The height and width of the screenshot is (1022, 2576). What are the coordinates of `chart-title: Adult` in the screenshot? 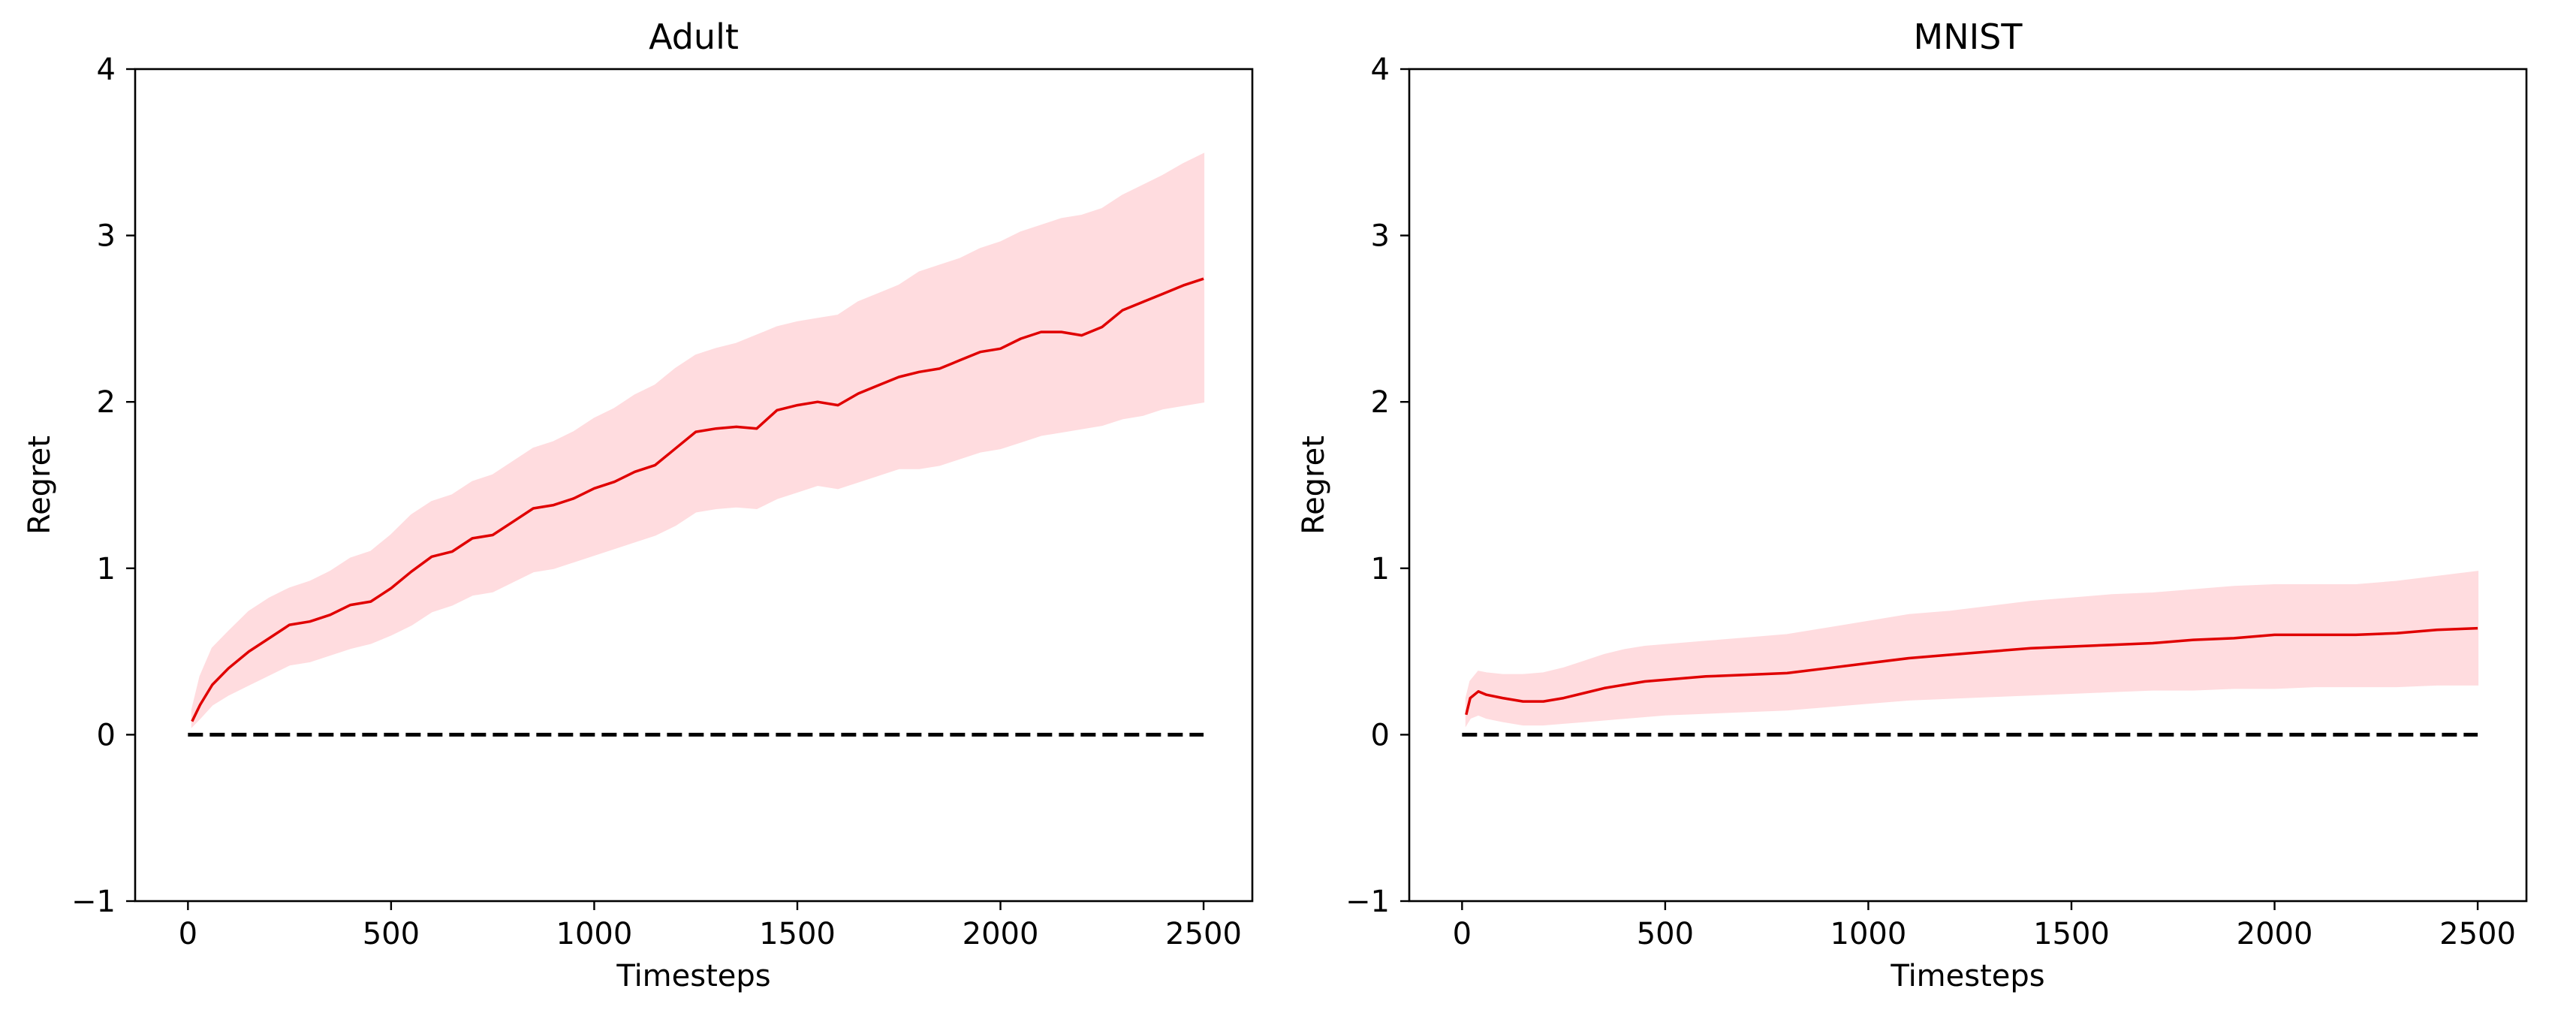 It's located at (694, 37).